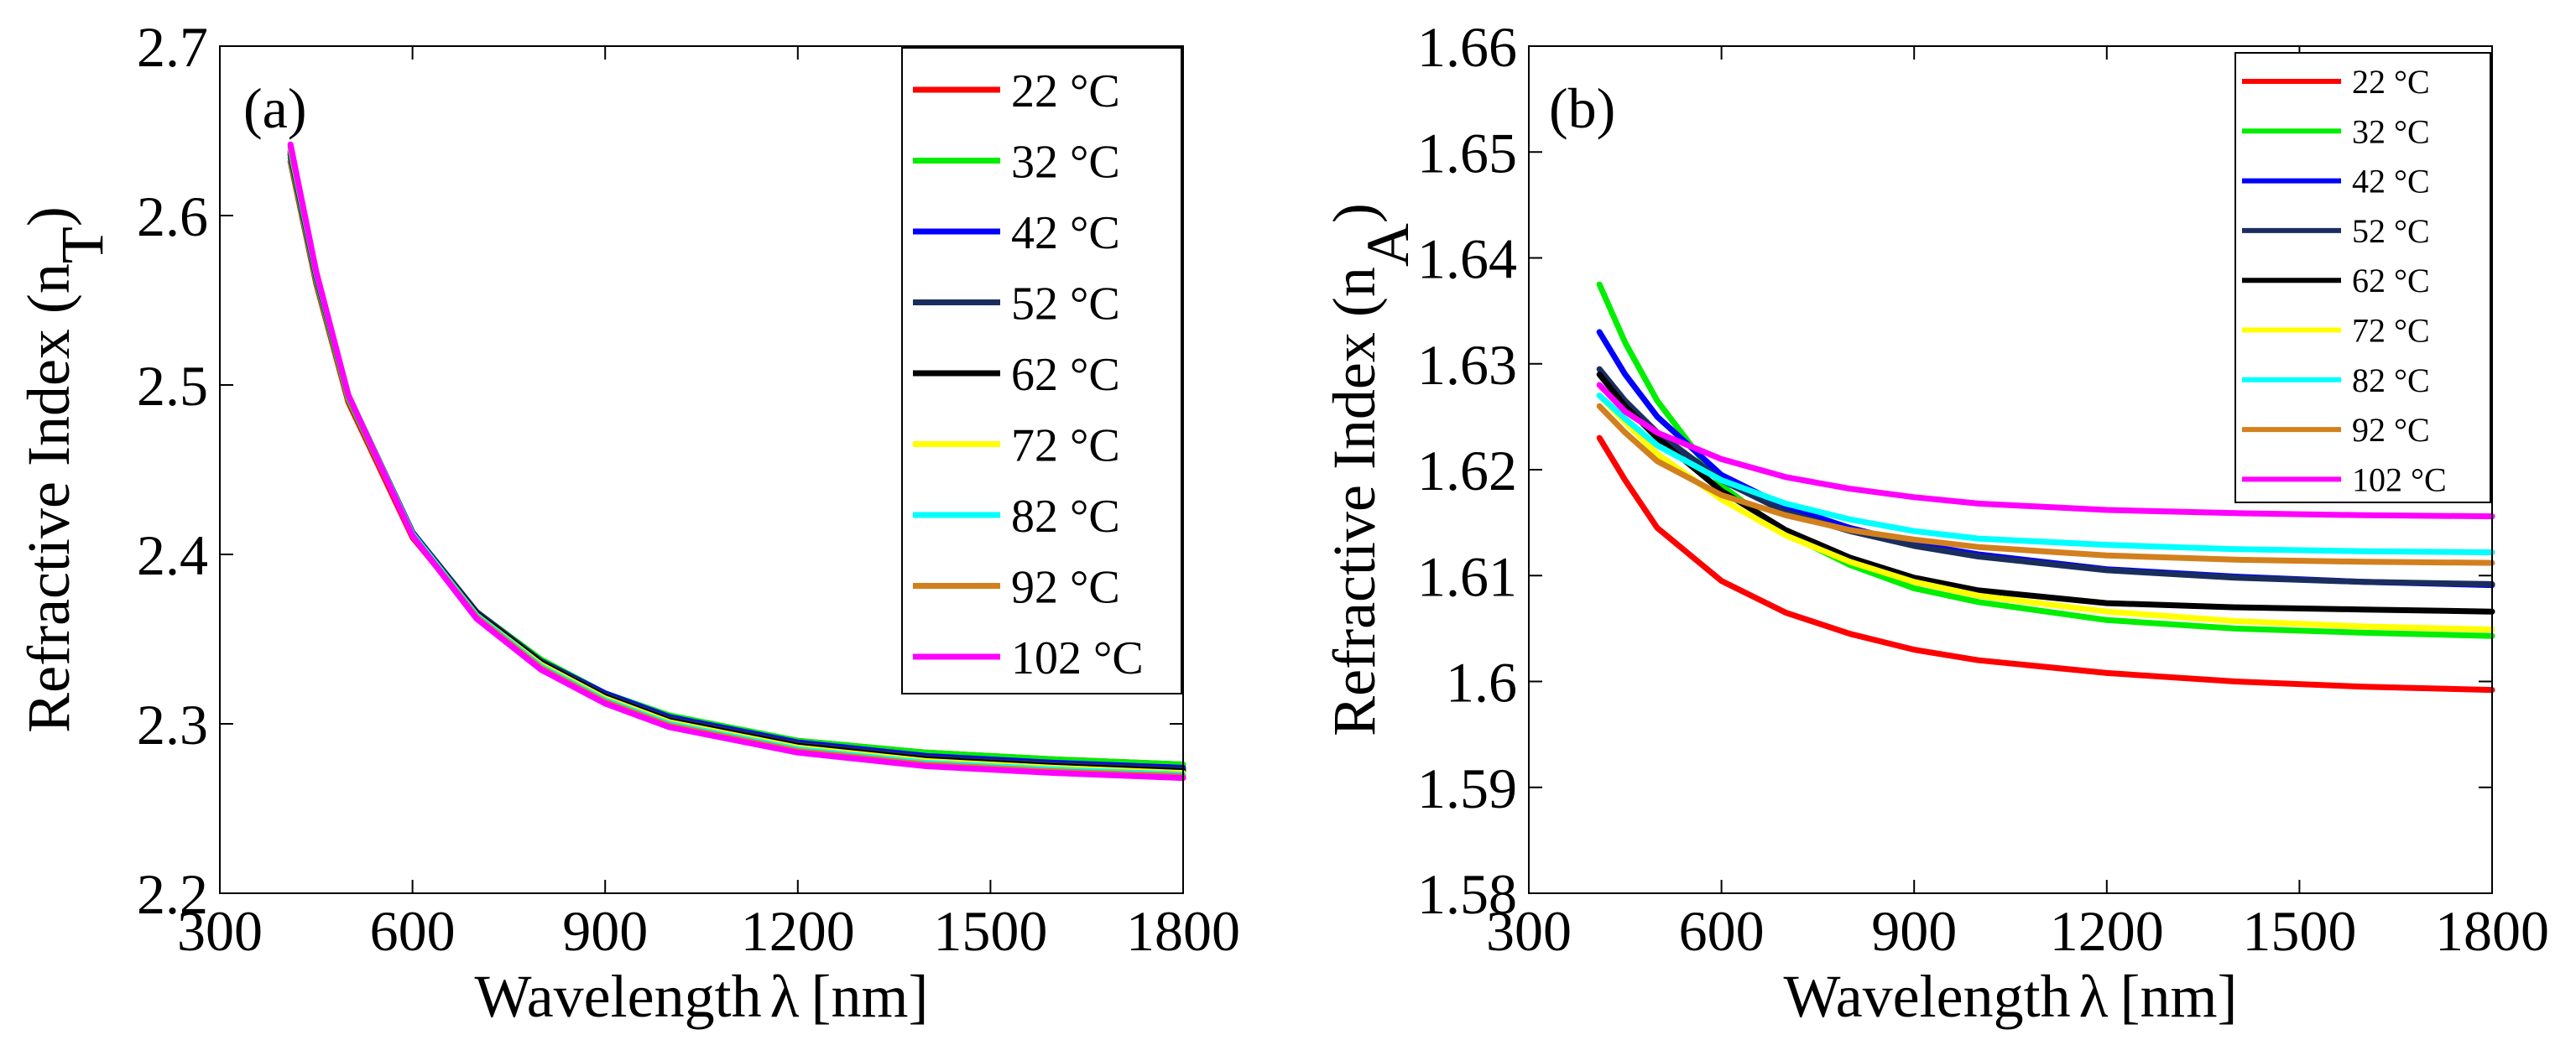 The height and width of the screenshot is (1061, 2576). What do you see at coordinates (172, 47) in the screenshot?
I see `panel-a-y-tick-label: 2.7` at bounding box center [172, 47].